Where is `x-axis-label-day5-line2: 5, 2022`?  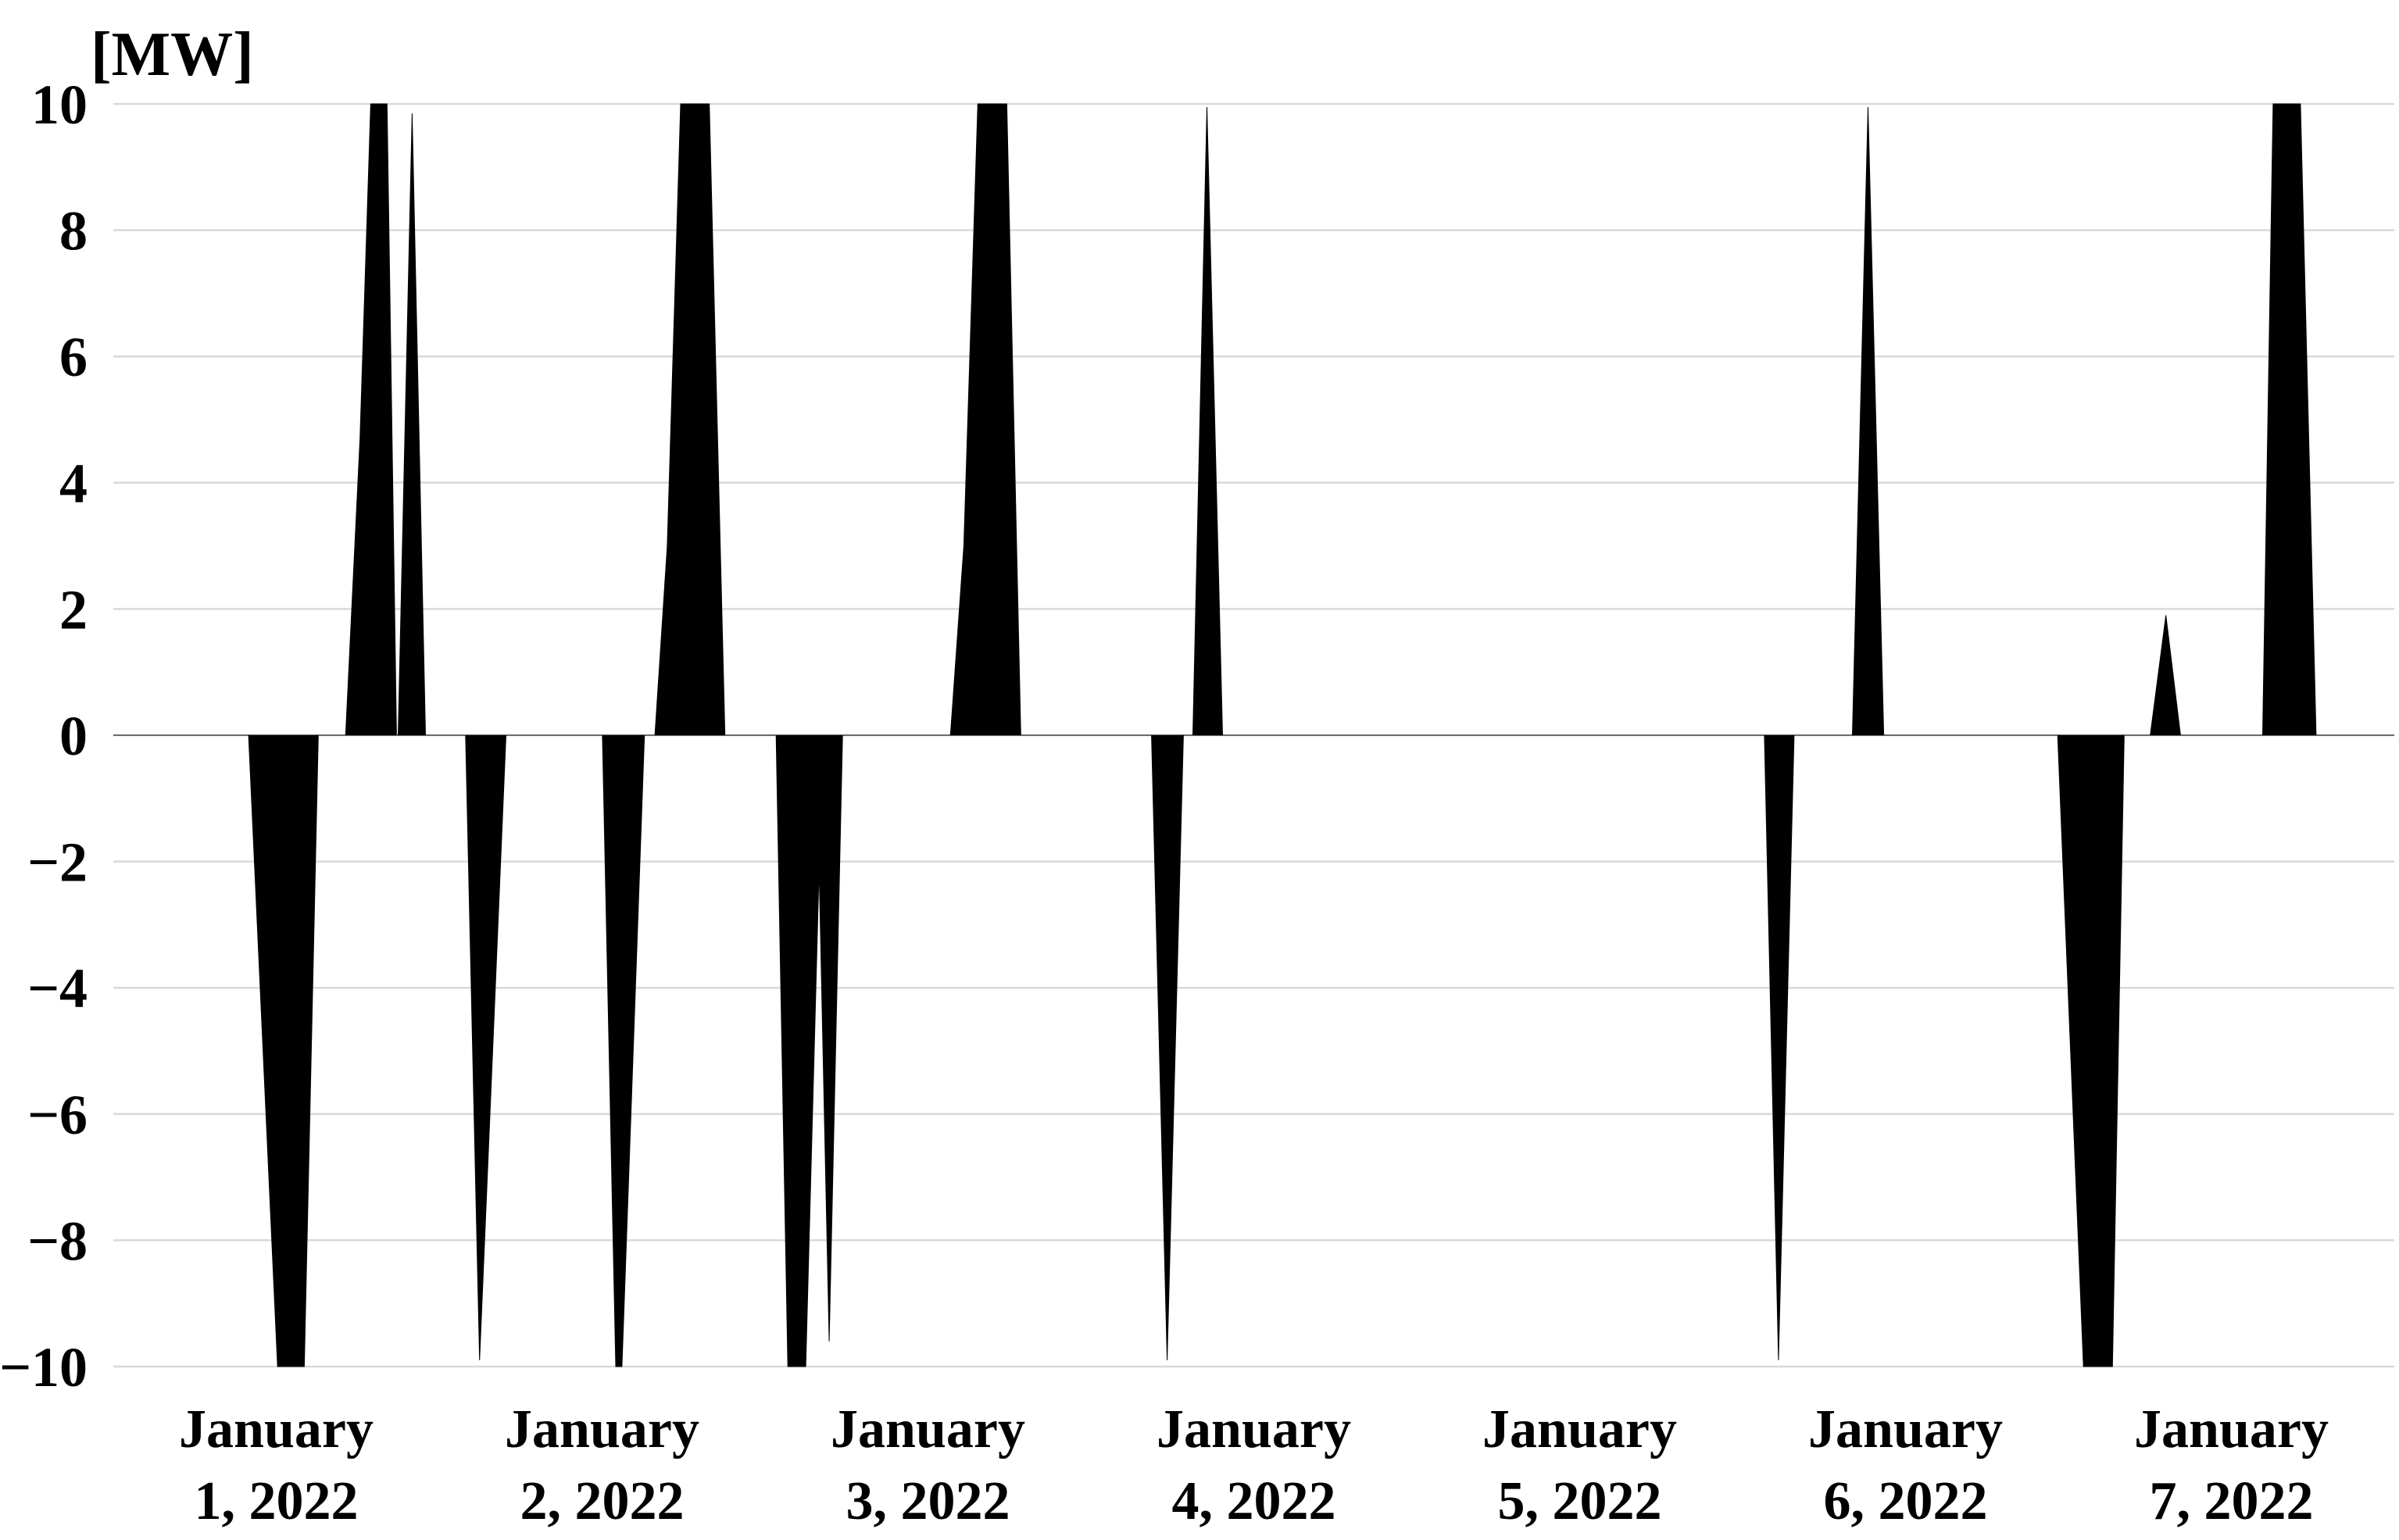 x-axis-label-day5-line2: 5, 2022 is located at coordinates (1580, 1501).